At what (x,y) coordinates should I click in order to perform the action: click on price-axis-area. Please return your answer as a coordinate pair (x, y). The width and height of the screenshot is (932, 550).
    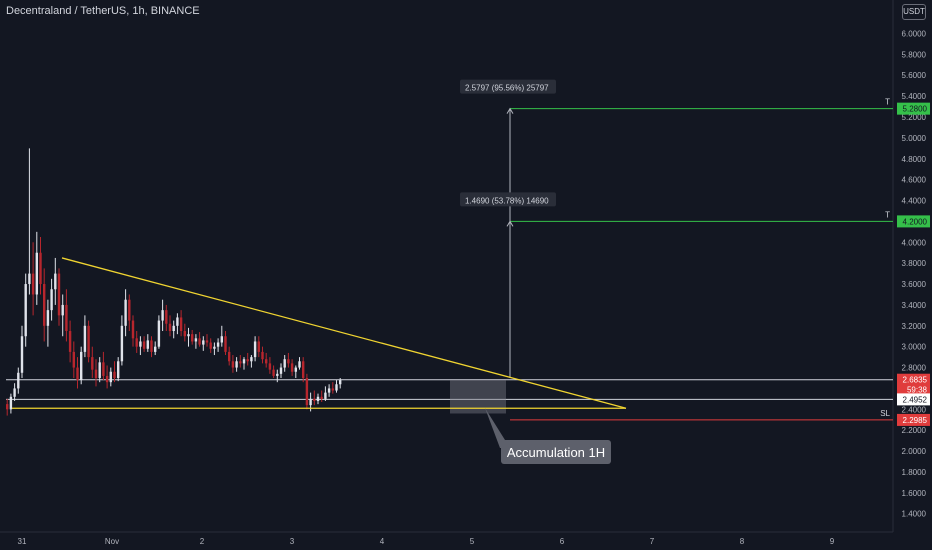
    Looking at the image, I should click on (912, 275).